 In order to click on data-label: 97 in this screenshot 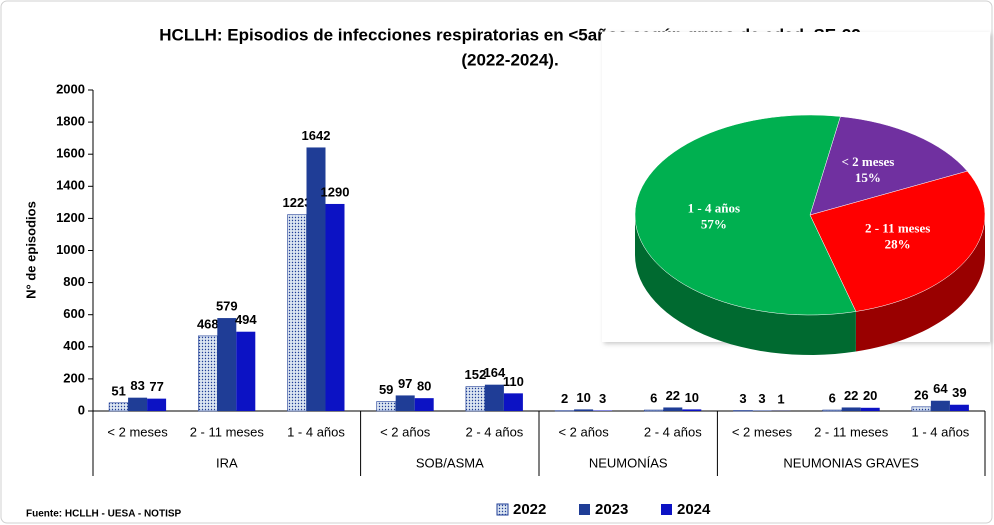, I will do `click(405, 383)`.